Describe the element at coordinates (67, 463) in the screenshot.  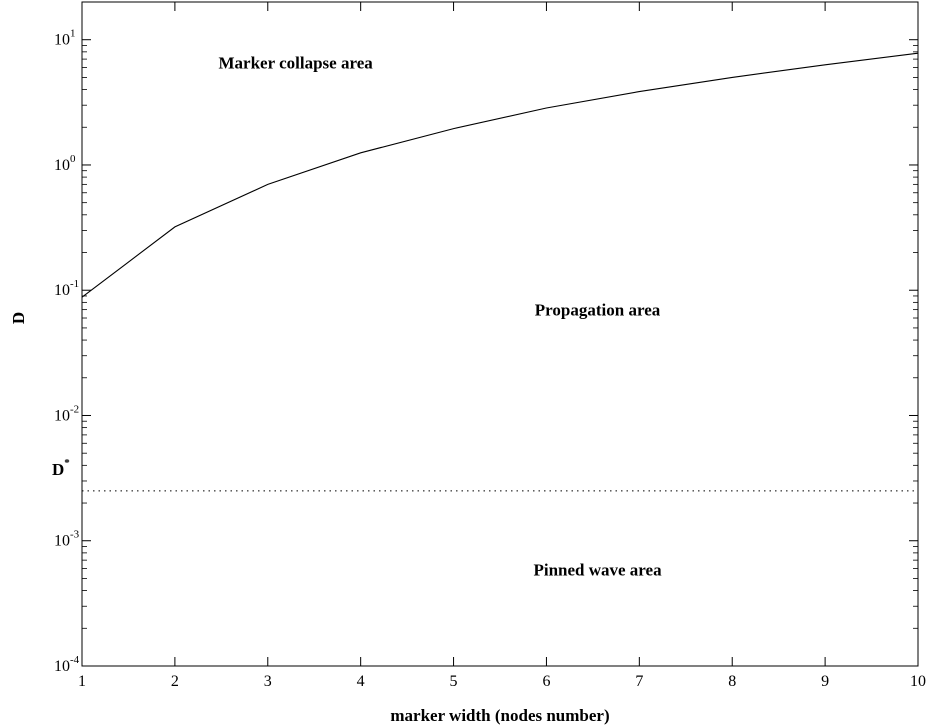
I see `d-star-label-sup: *` at that location.